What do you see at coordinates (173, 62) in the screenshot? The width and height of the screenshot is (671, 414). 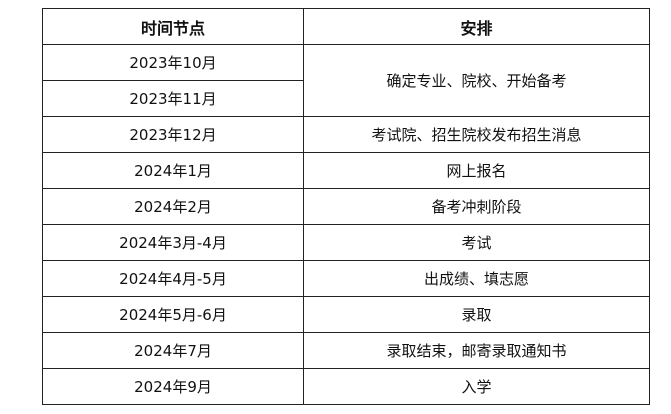 I see `time-cell: 2023年10月` at bounding box center [173, 62].